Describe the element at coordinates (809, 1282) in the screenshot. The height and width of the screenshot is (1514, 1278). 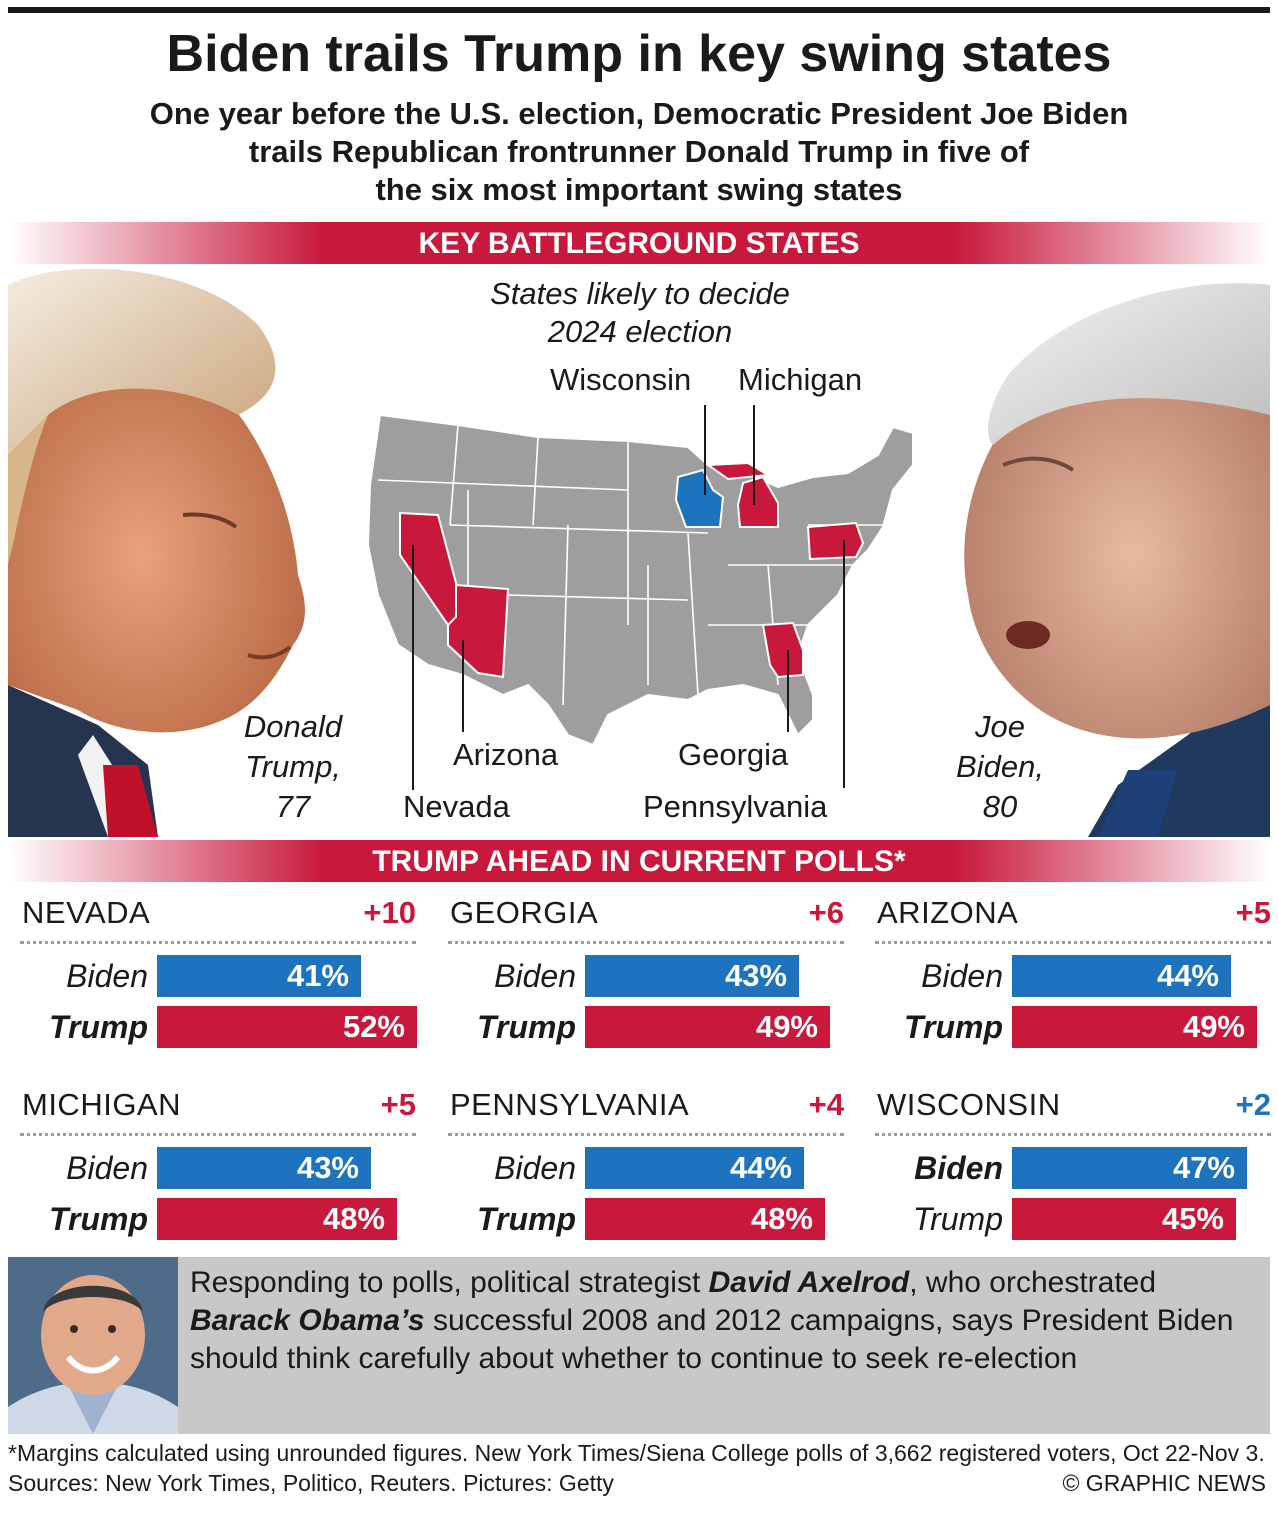
I see `quote-emphasis: David Axelrod` at that location.